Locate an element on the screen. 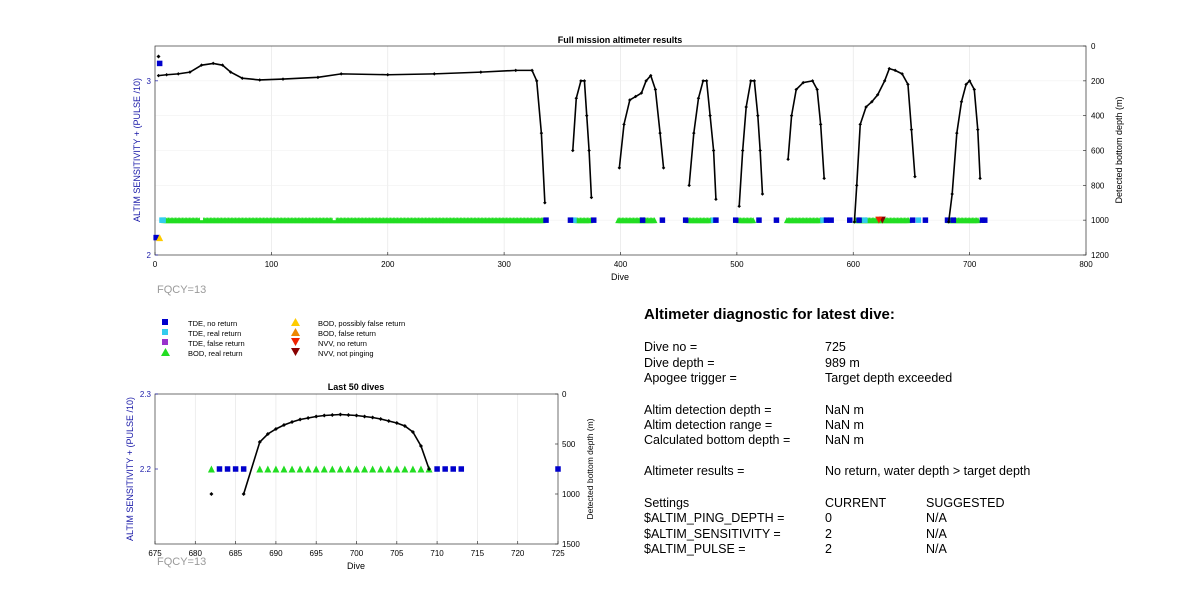 The image size is (1200, 611). top-fqcy-label: FQCY=13 is located at coordinates (182, 290).